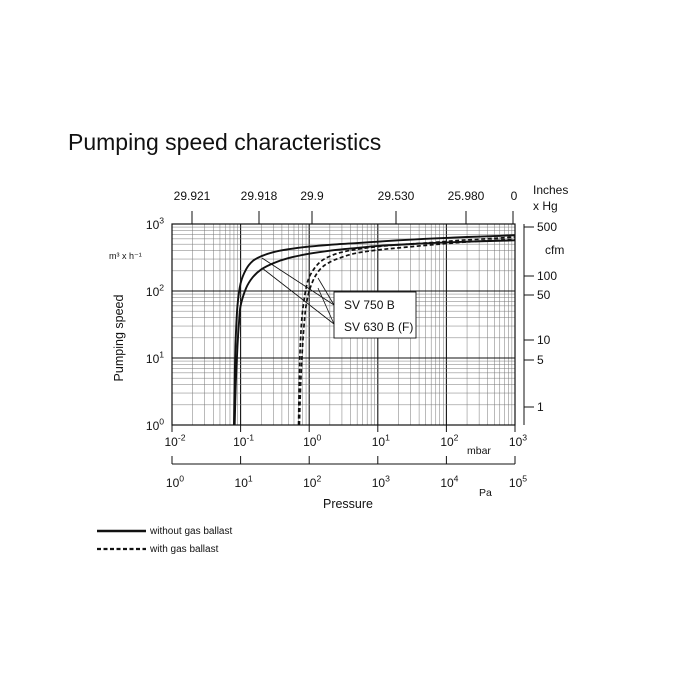 Image resolution: width=700 pixels, height=700 pixels. Describe the element at coordinates (381, 482) in the screenshot. I see `pa-tick-label: 10³` at that location.